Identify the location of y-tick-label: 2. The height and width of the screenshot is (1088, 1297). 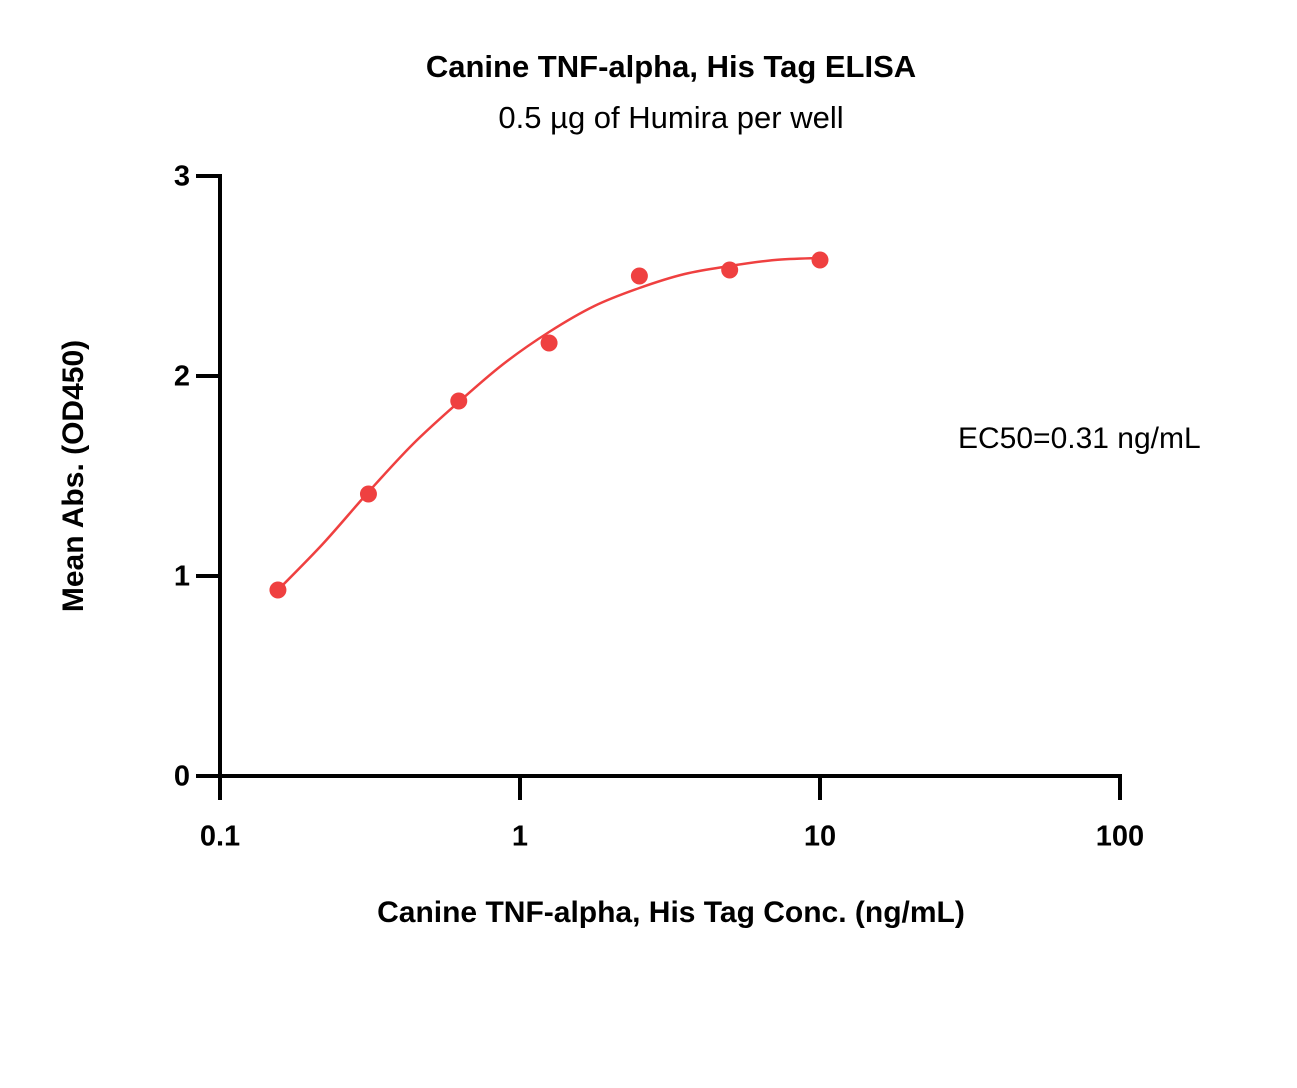
(182, 377).